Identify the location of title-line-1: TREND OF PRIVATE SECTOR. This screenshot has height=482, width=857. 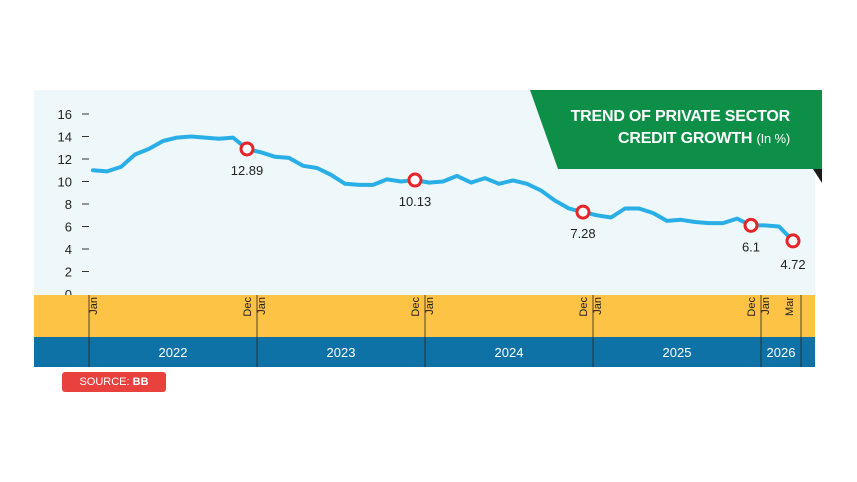
(680, 116).